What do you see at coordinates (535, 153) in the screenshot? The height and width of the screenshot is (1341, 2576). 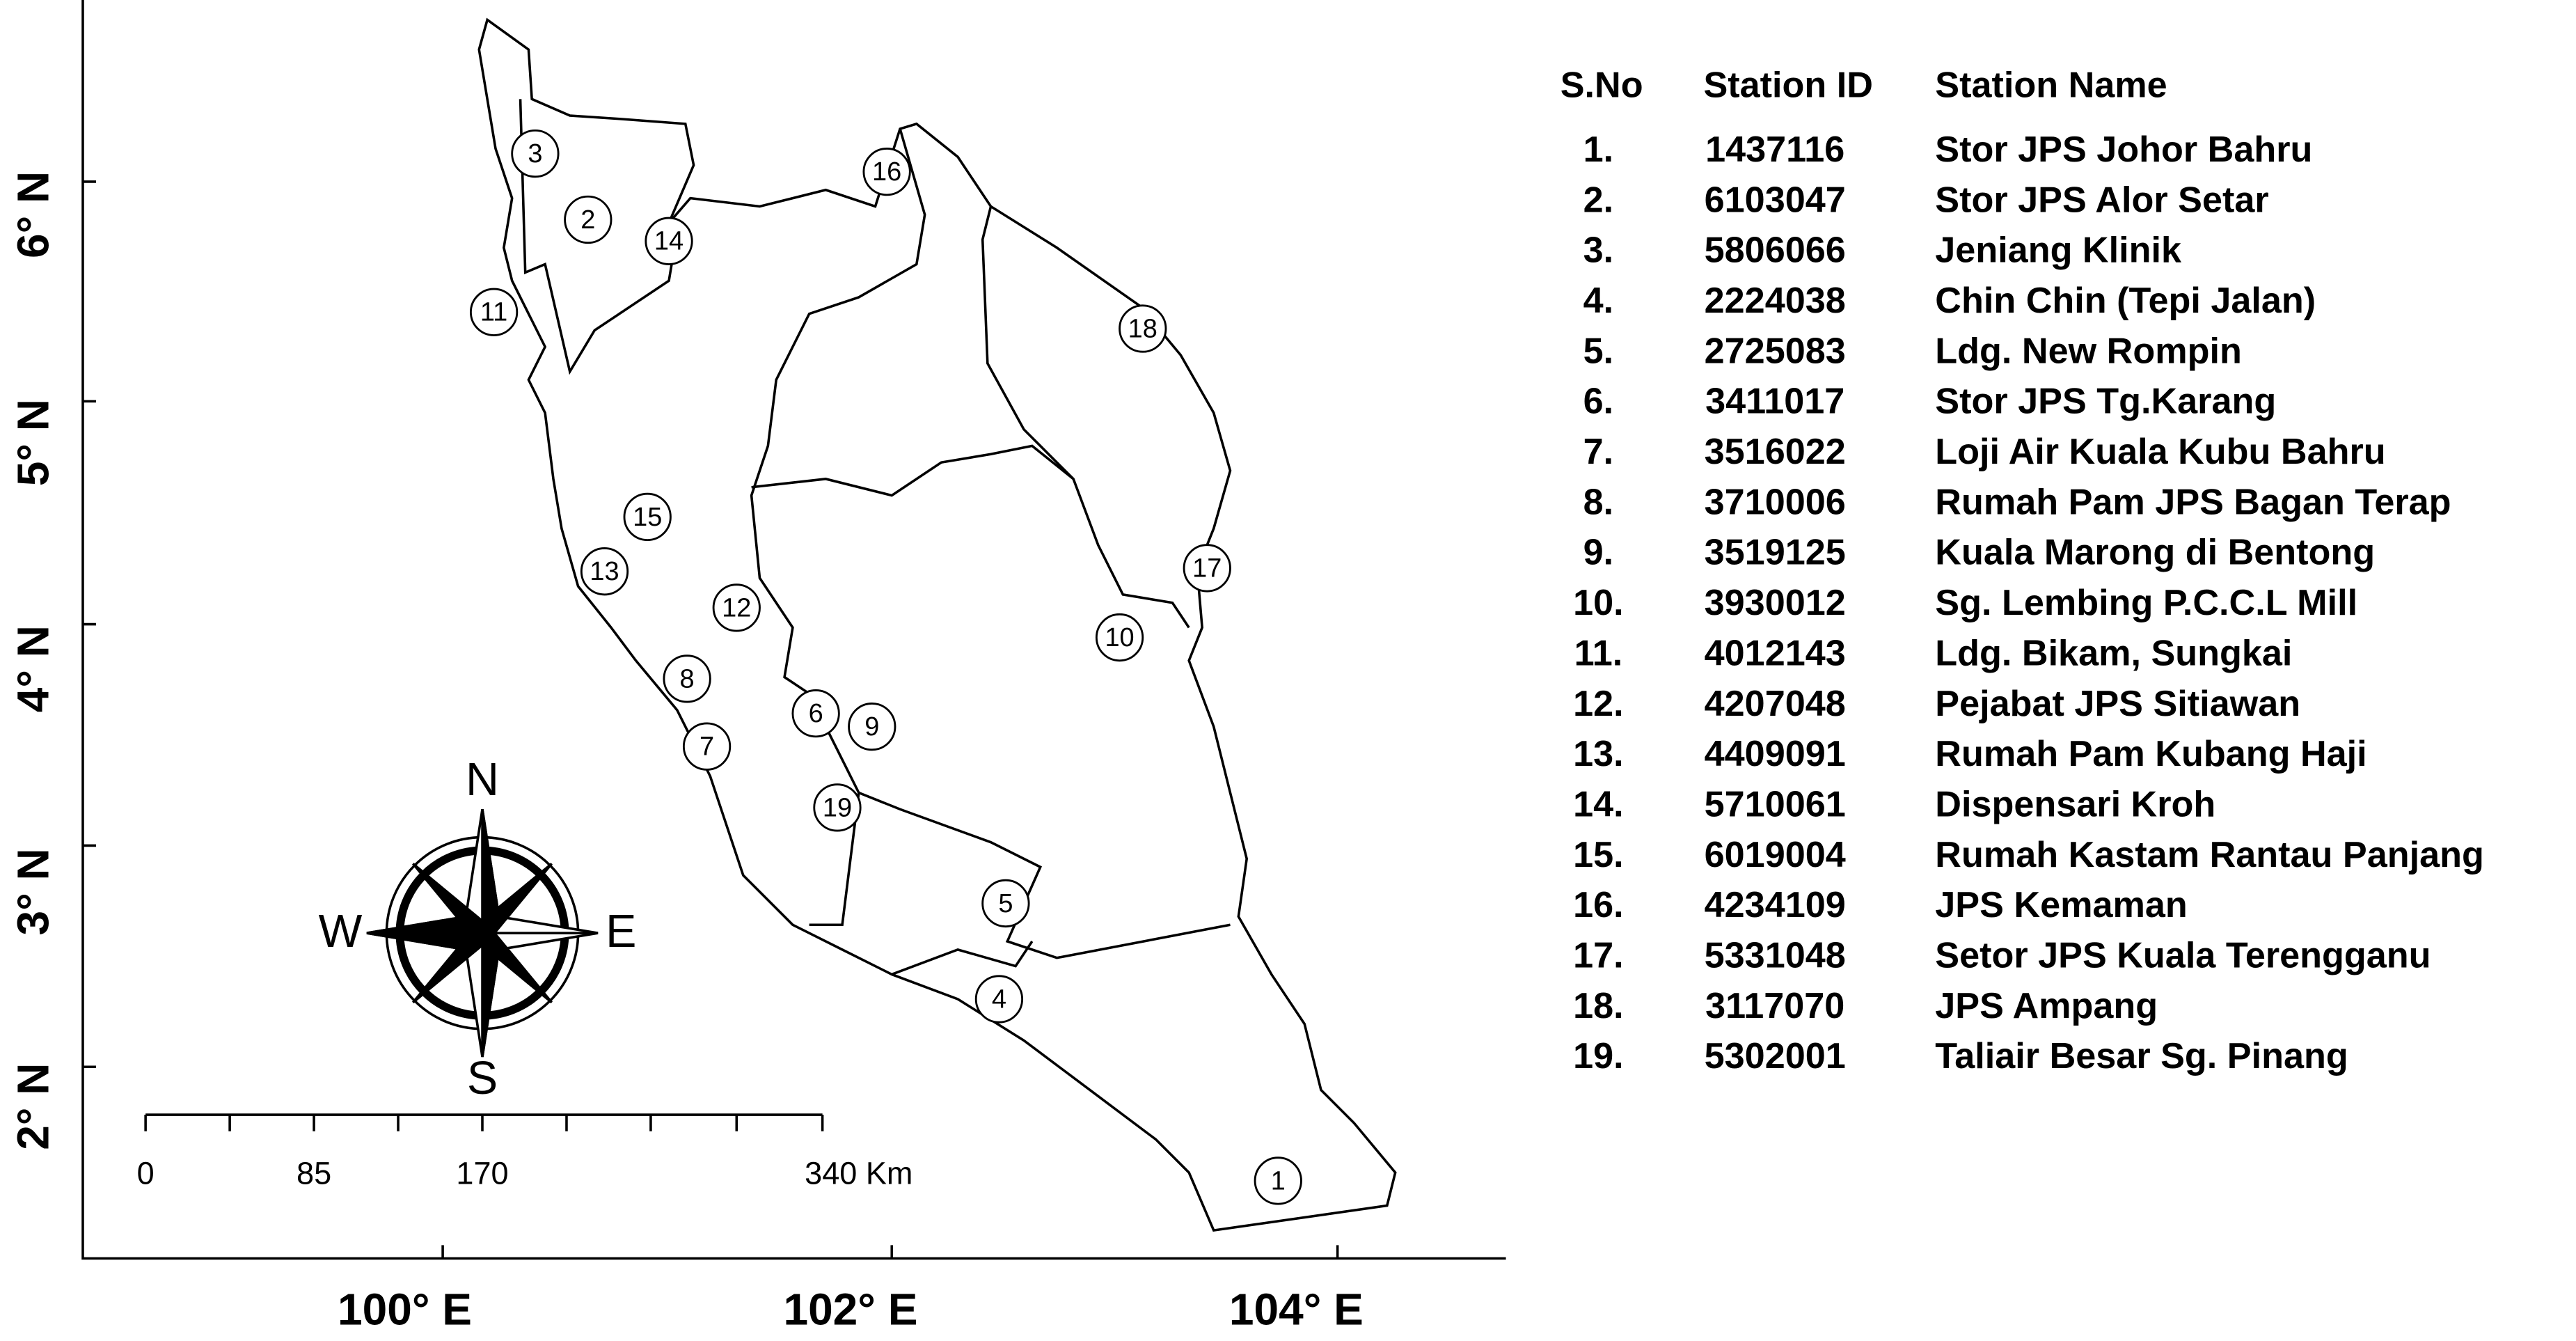 I see `station-number: 3` at bounding box center [535, 153].